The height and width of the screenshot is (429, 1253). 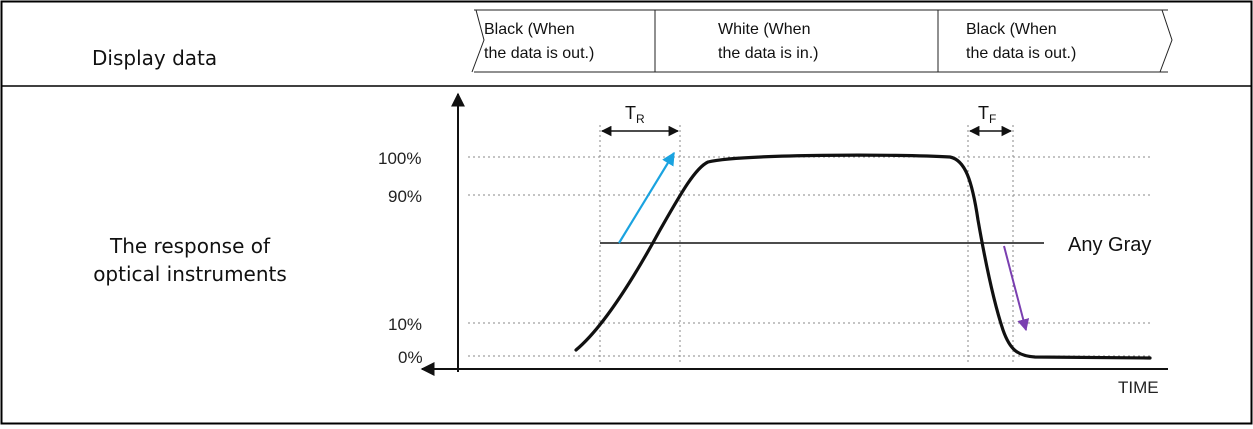 What do you see at coordinates (405, 196) in the screenshot?
I see `level-label-90: 90%` at bounding box center [405, 196].